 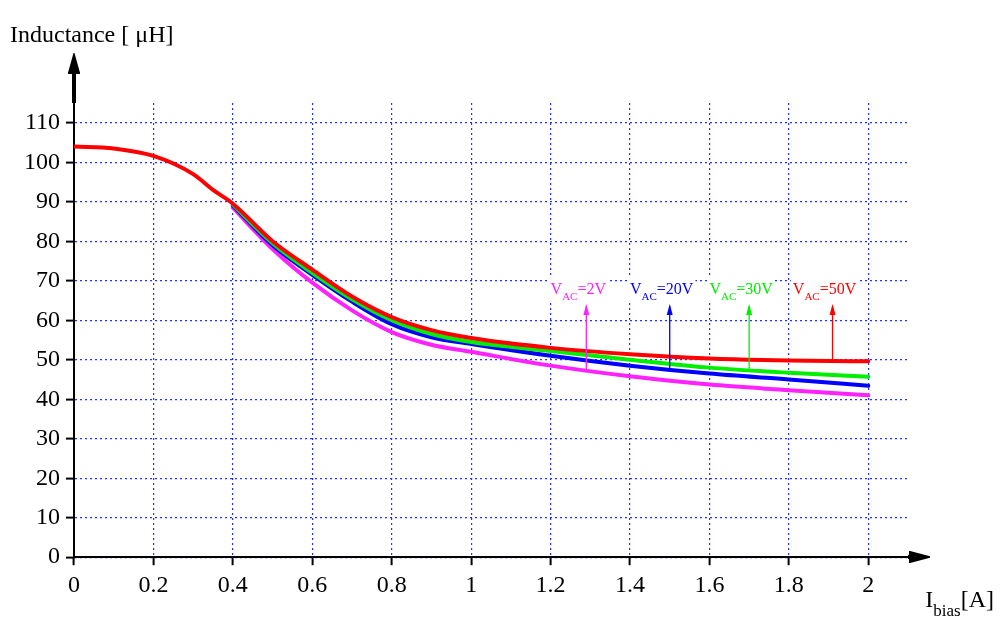 What do you see at coordinates (42, 121) in the screenshot?
I see `y-tick-label: 110` at bounding box center [42, 121].